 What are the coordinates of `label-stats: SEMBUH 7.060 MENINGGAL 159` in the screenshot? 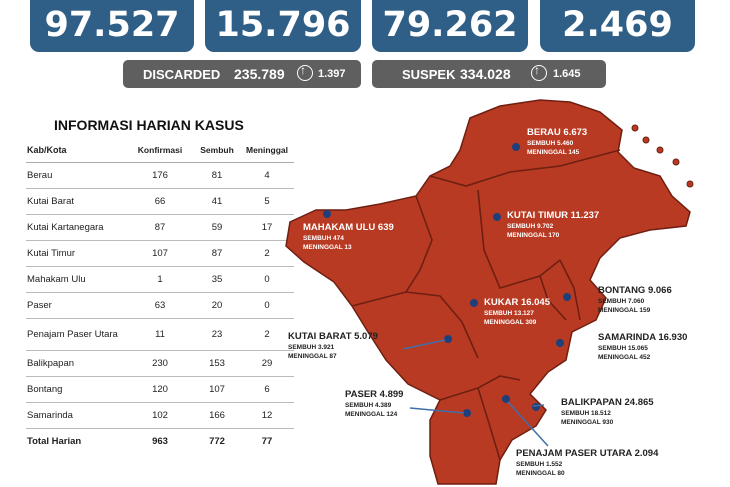 It's located at (624, 306).